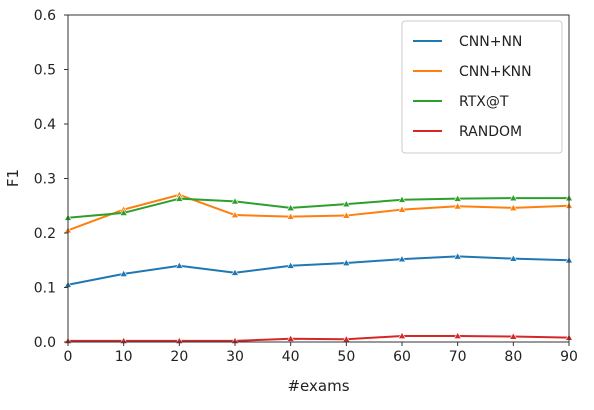 The image size is (594, 410). I want to click on legend-label: RANDOM, so click(490, 132).